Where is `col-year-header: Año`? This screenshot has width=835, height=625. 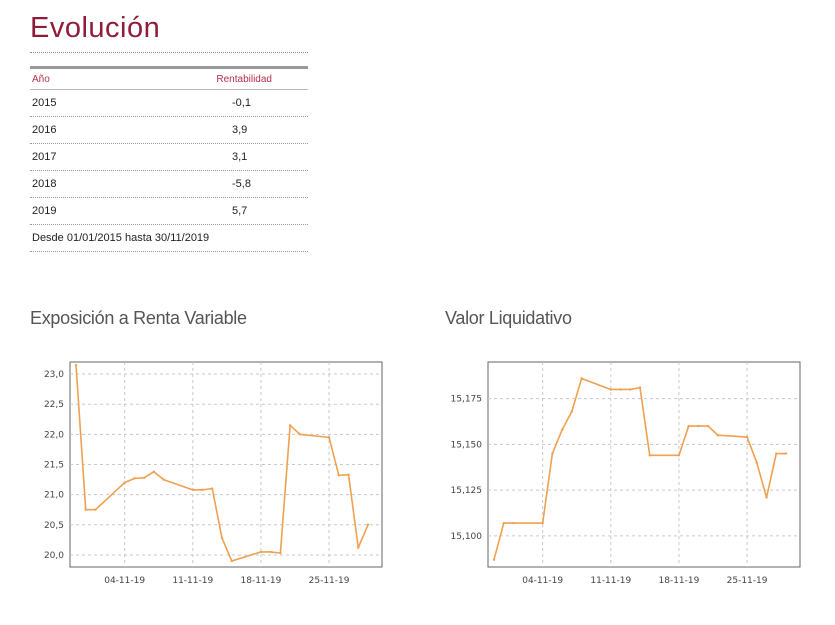
col-year-header: Año is located at coordinates (41, 79).